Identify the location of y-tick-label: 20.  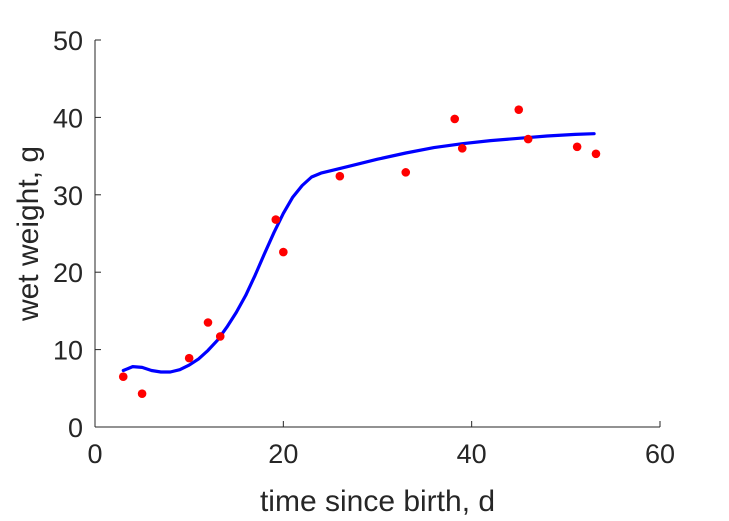
(68, 273).